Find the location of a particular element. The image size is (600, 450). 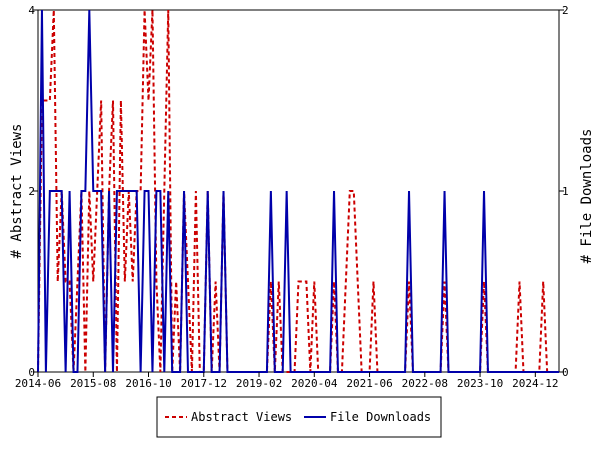

legend-label-file-downloads: File Downloads is located at coordinates (380, 417).